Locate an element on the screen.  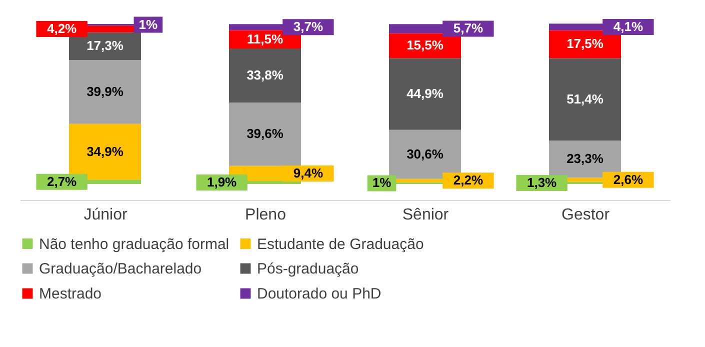
x-tick-label: Gestor is located at coordinates (585, 215).